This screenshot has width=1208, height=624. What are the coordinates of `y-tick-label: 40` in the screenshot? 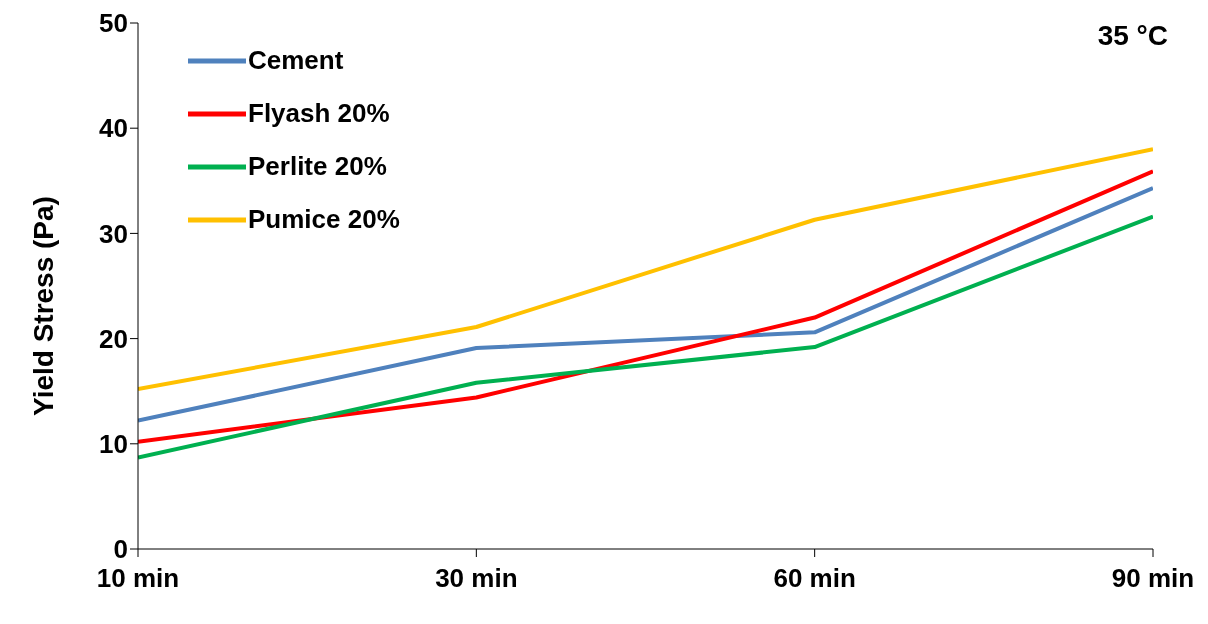 It's located at (113, 128).